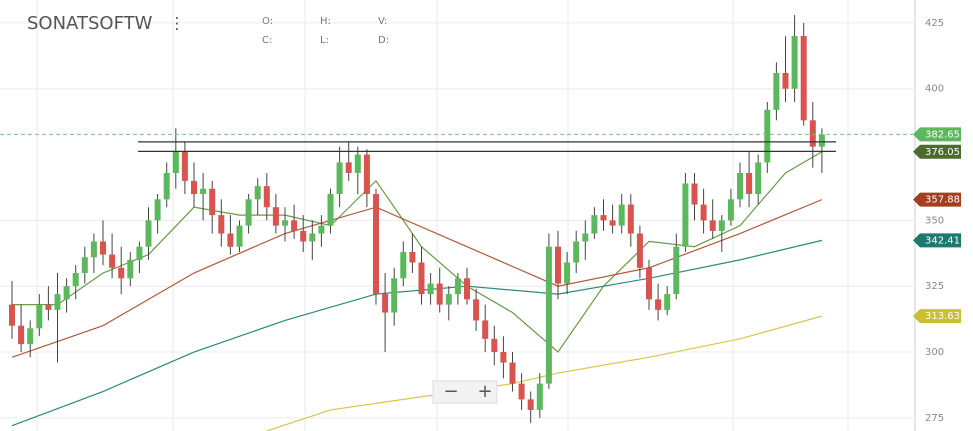 The width and height of the screenshot is (973, 431). I want to click on ohlc-field: V:, so click(382, 21).